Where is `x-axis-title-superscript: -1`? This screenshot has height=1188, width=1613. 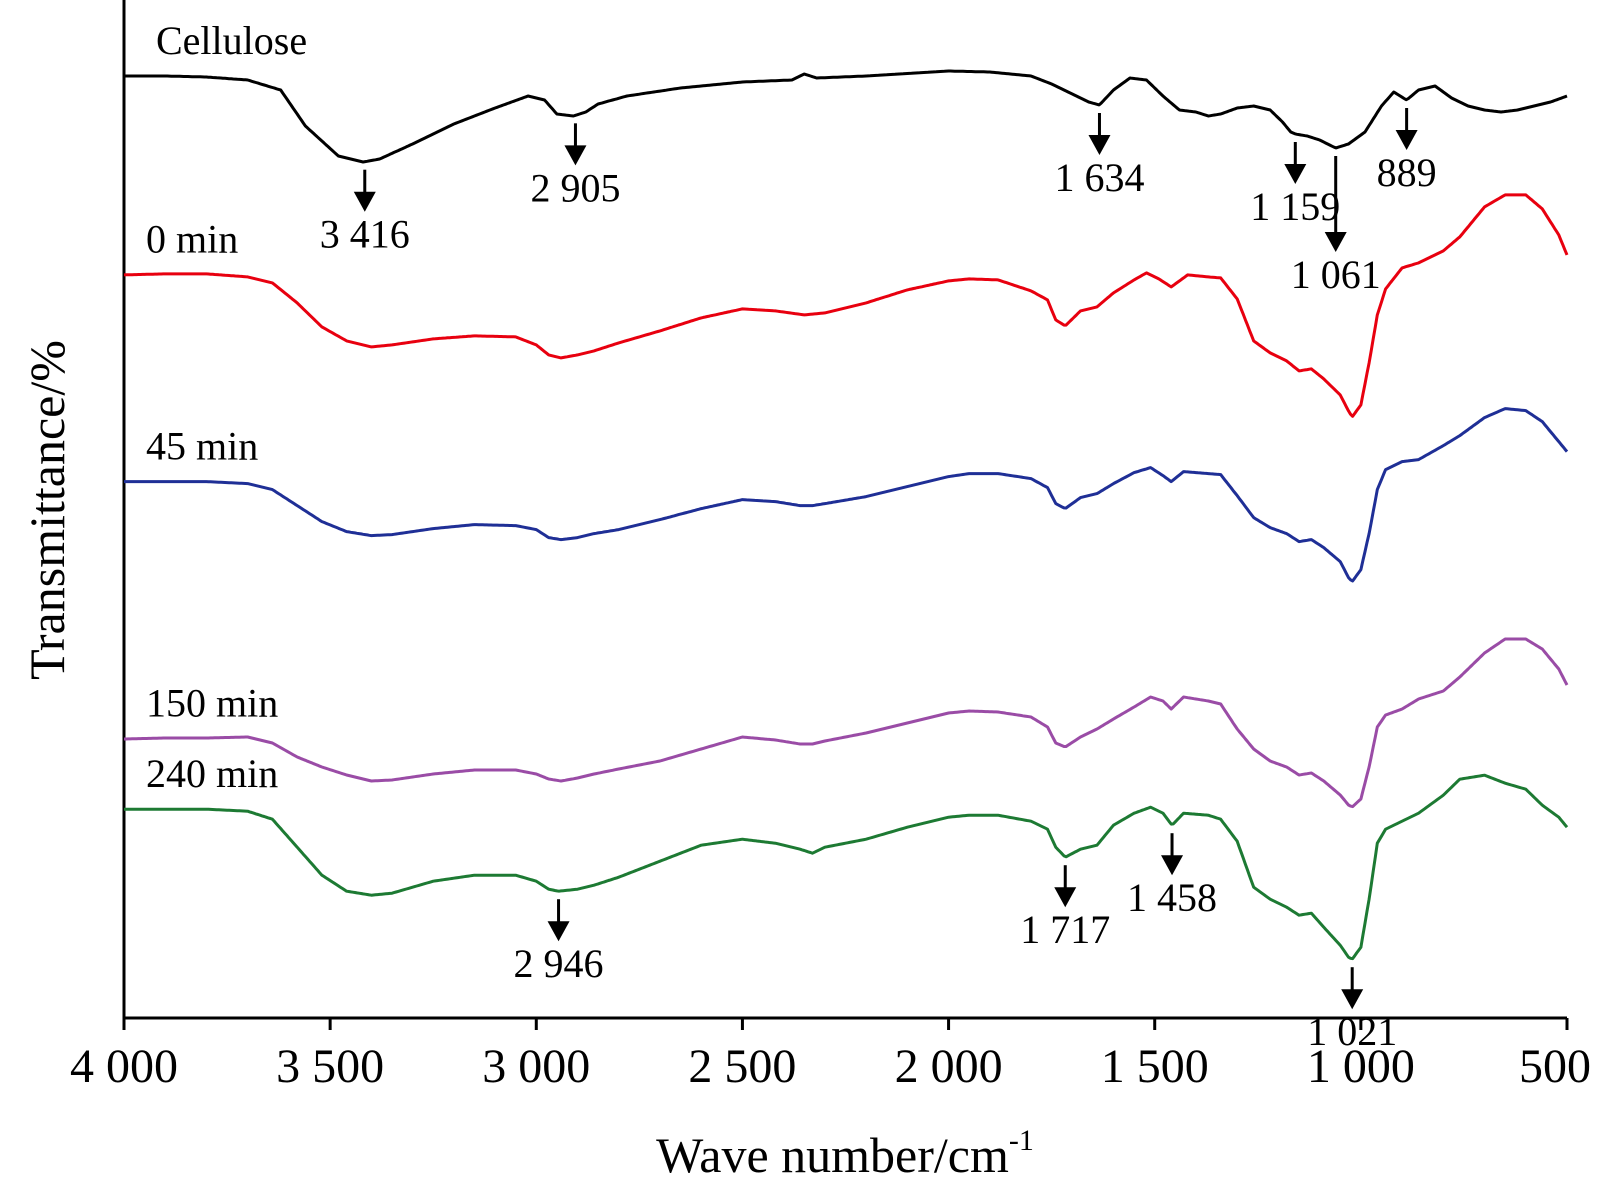
x-axis-title-superscript: -1 is located at coordinates (1021, 1140).